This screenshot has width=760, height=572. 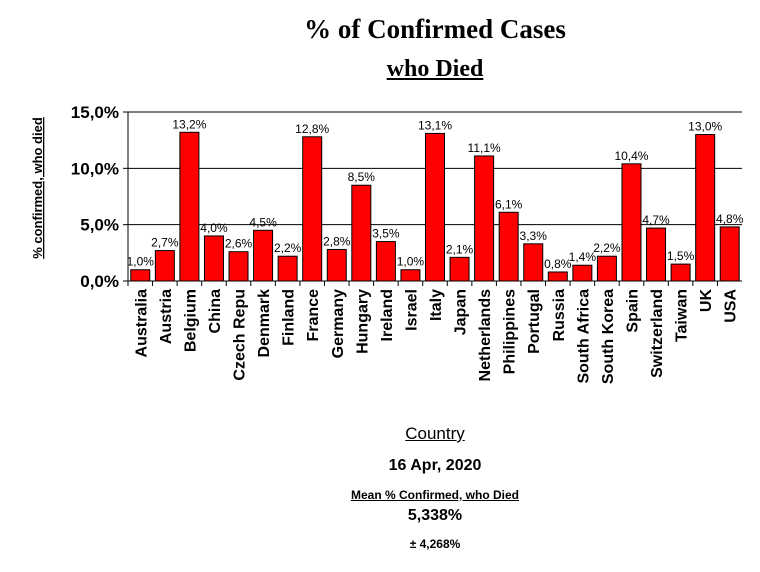 What do you see at coordinates (435, 465) in the screenshot?
I see `date-text: 16 Apr, 2020` at bounding box center [435, 465].